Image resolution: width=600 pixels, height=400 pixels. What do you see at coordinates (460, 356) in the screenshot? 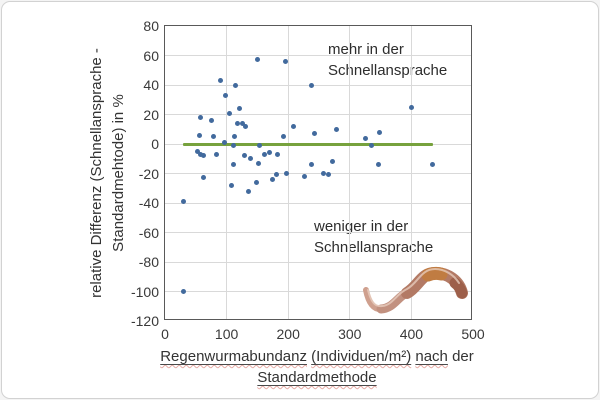
I see `x-axis-title-word: der` at bounding box center [460, 356].